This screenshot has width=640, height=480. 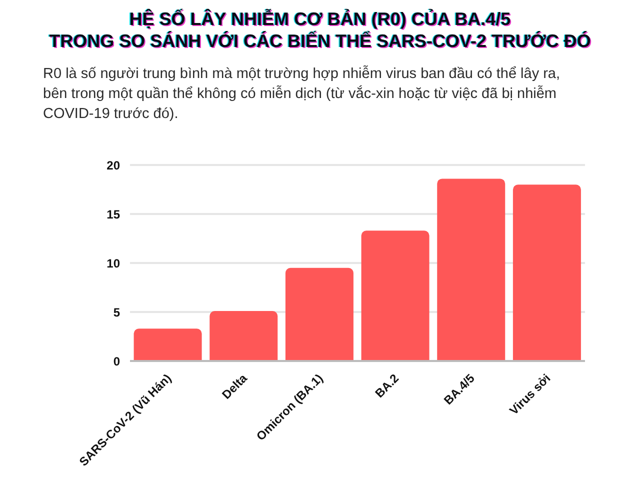 I want to click on y-tick-label: 15, so click(x=113, y=214).